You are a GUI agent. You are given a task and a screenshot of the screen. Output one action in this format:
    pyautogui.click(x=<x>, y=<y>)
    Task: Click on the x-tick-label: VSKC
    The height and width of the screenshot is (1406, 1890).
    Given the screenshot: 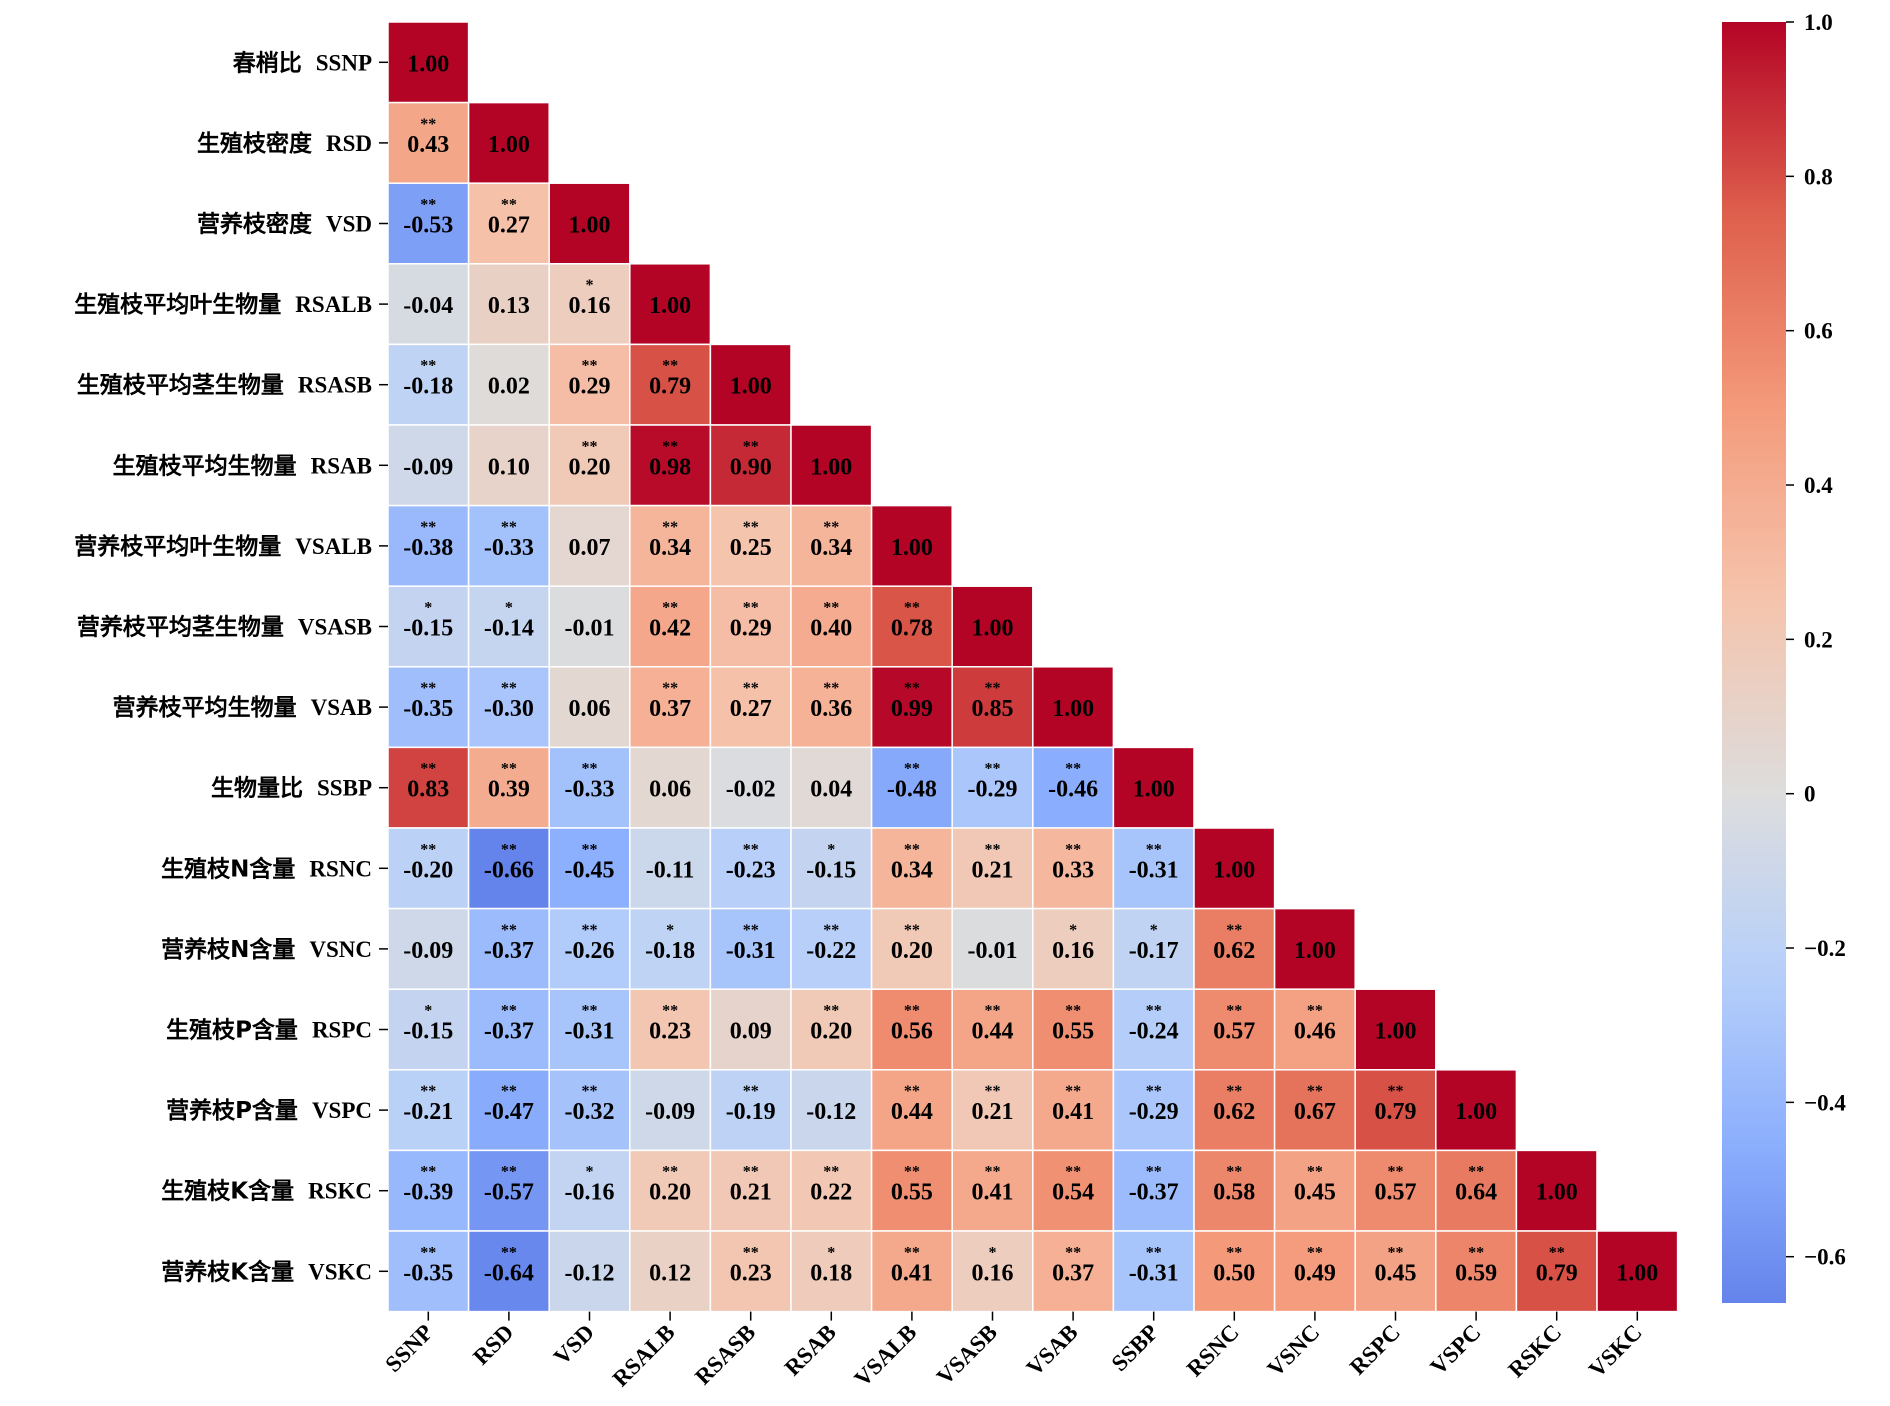 What is the action you would take?
    pyautogui.click(x=1615, y=1350)
    